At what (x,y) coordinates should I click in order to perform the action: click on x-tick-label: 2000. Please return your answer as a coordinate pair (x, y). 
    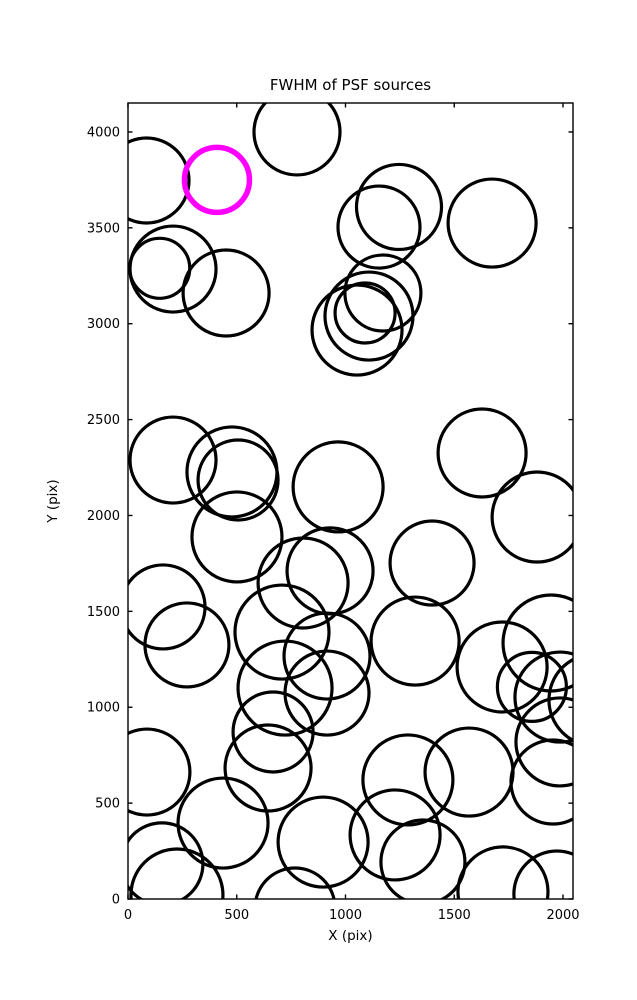
    Looking at the image, I should click on (562, 915).